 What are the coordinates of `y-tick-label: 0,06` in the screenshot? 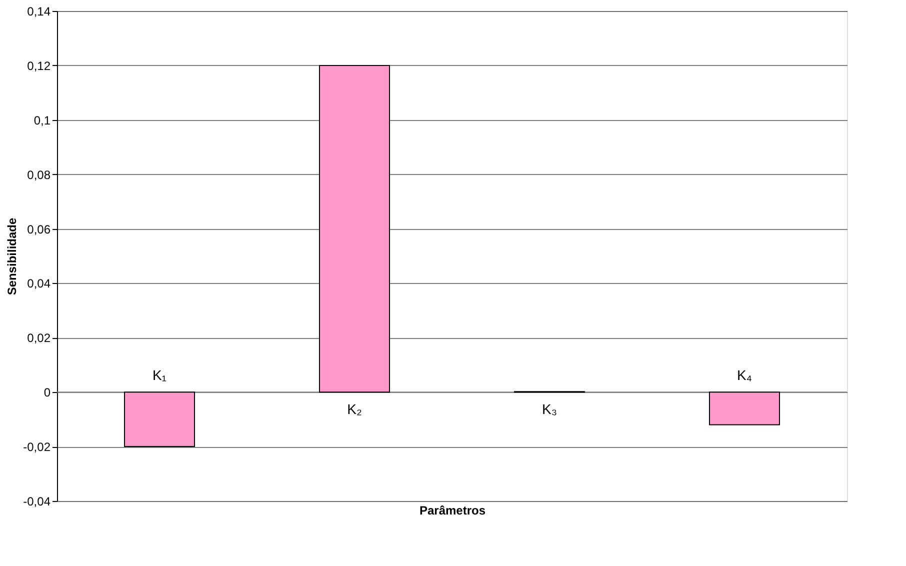 It's located at (39, 229).